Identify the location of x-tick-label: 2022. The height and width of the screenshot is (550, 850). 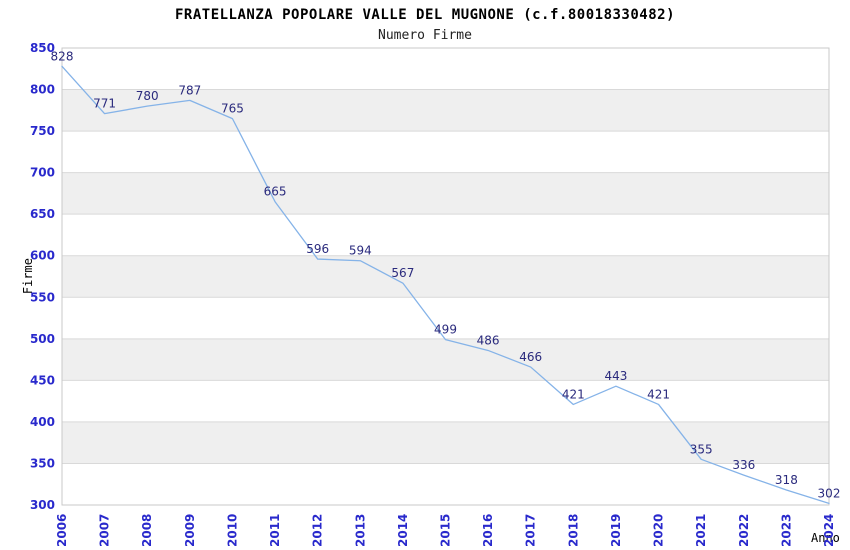
(744, 530).